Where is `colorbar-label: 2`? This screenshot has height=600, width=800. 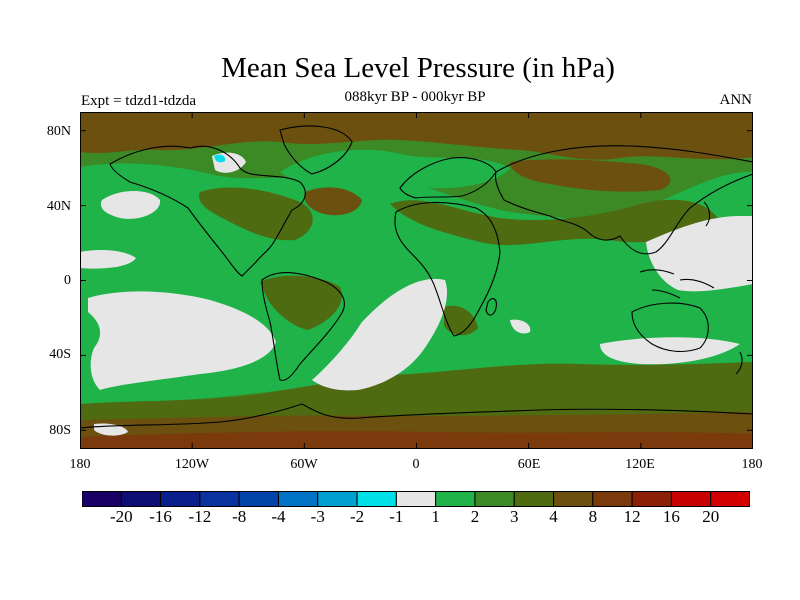 colorbar-label: 2 is located at coordinates (475, 516).